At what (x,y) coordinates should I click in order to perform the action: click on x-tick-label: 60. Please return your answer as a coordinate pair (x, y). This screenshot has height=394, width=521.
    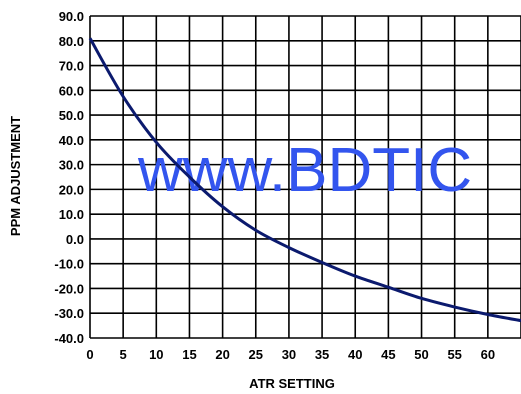
    Looking at the image, I should click on (488, 354).